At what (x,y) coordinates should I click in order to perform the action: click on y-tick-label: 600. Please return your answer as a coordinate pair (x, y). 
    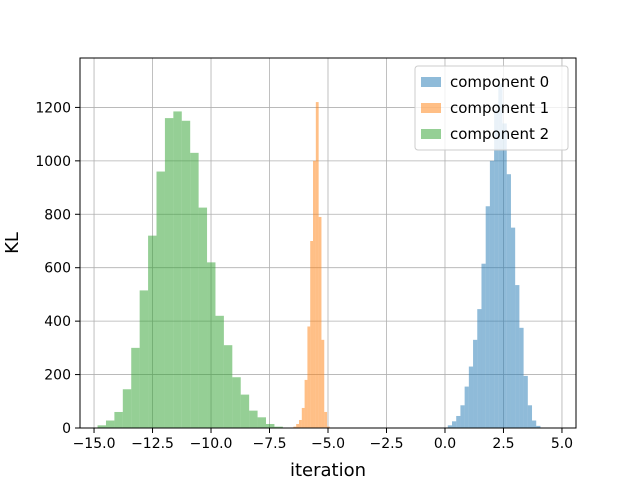
    Looking at the image, I should click on (57, 269).